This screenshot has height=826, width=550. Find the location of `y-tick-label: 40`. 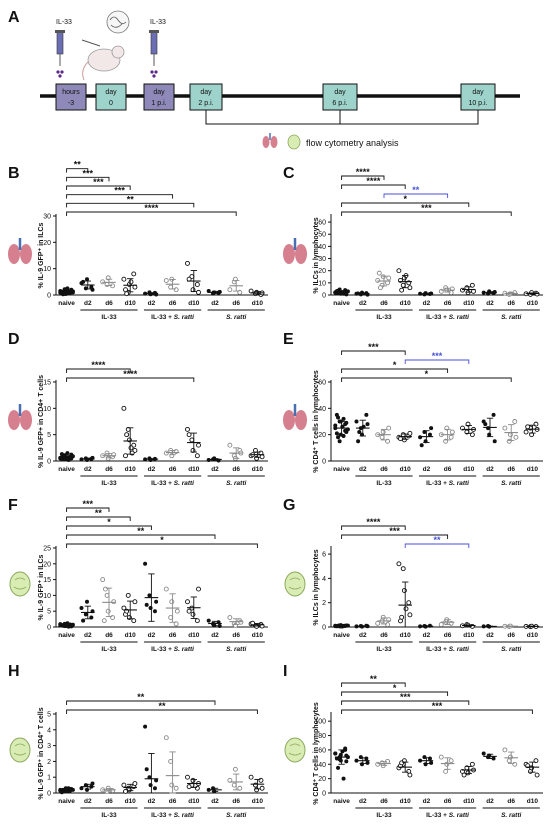

y-tick-label: 40 is located at coordinates (322, 247).